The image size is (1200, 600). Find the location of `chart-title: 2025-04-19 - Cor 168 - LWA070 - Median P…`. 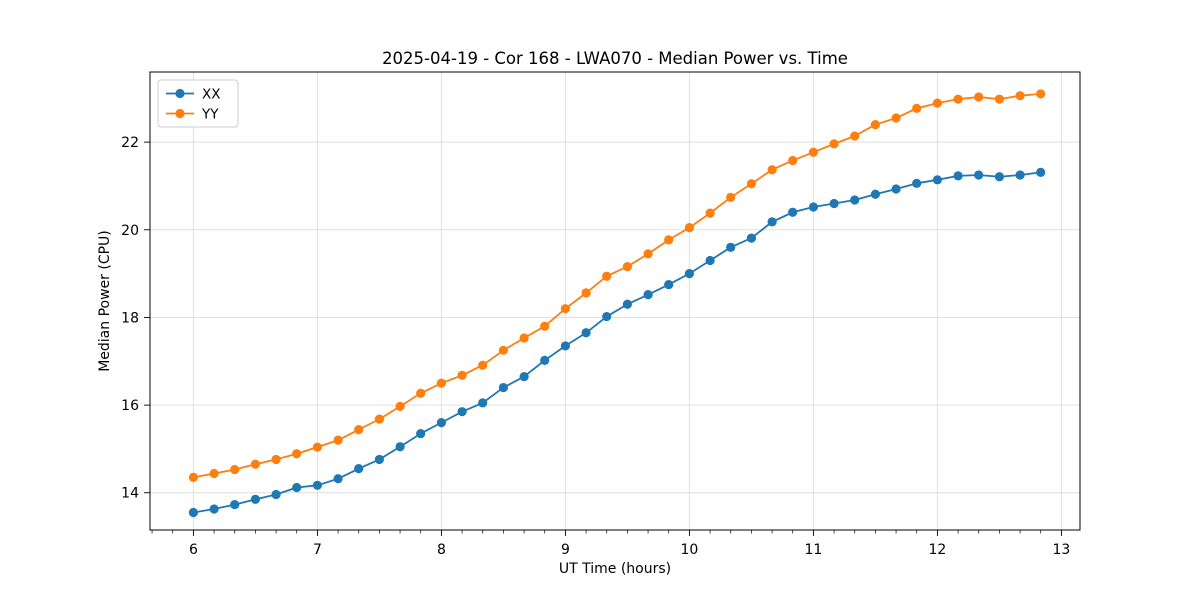

chart-title: 2025-04-19 - Cor 168 - LWA070 - Median P… is located at coordinates (615, 58).